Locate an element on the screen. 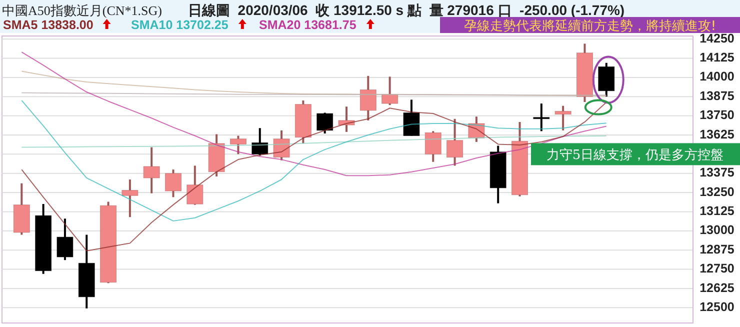  y-tick-label: 12625 is located at coordinates (717, 287).